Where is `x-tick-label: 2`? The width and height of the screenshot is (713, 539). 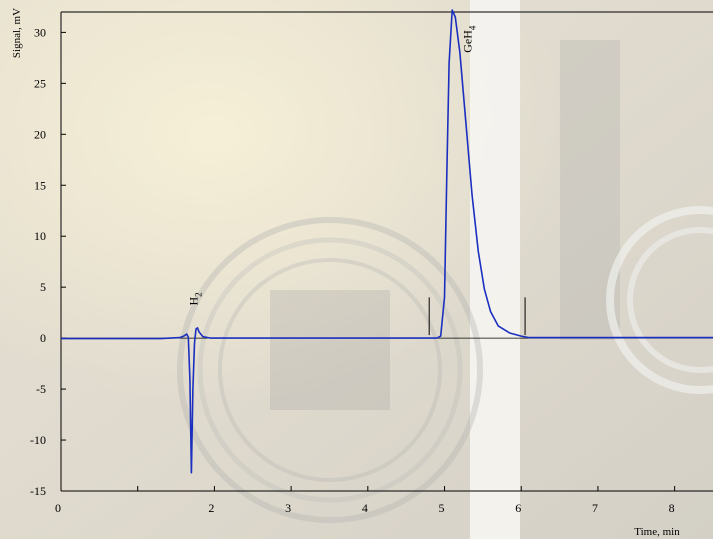 x-tick-label: 2 is located at coordinates (211, 508).